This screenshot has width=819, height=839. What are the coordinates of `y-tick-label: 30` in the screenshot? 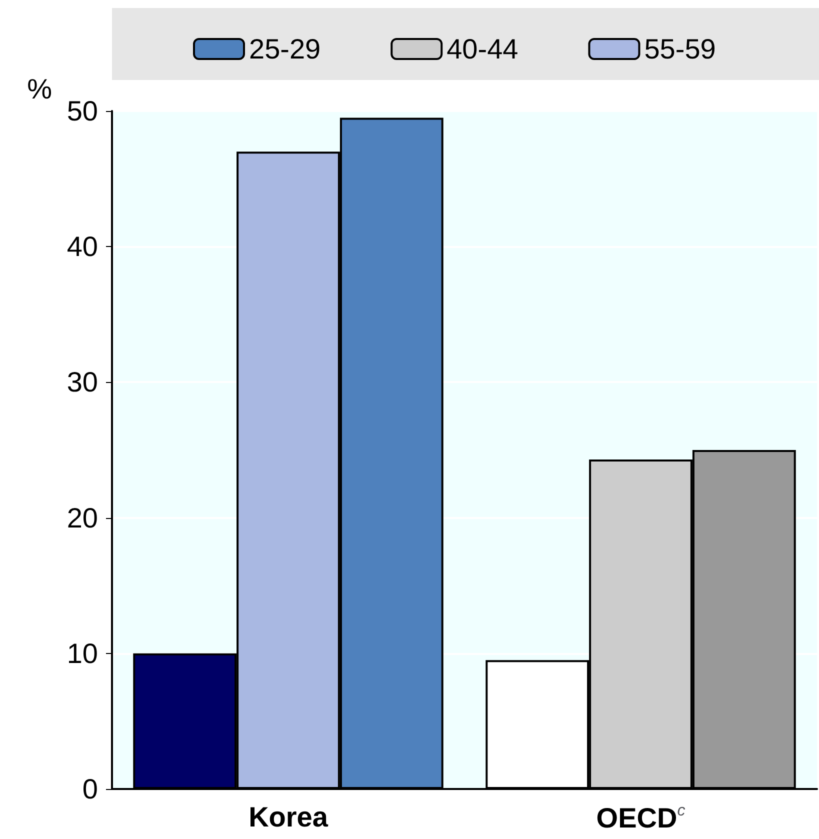 It's located at (82, 382).